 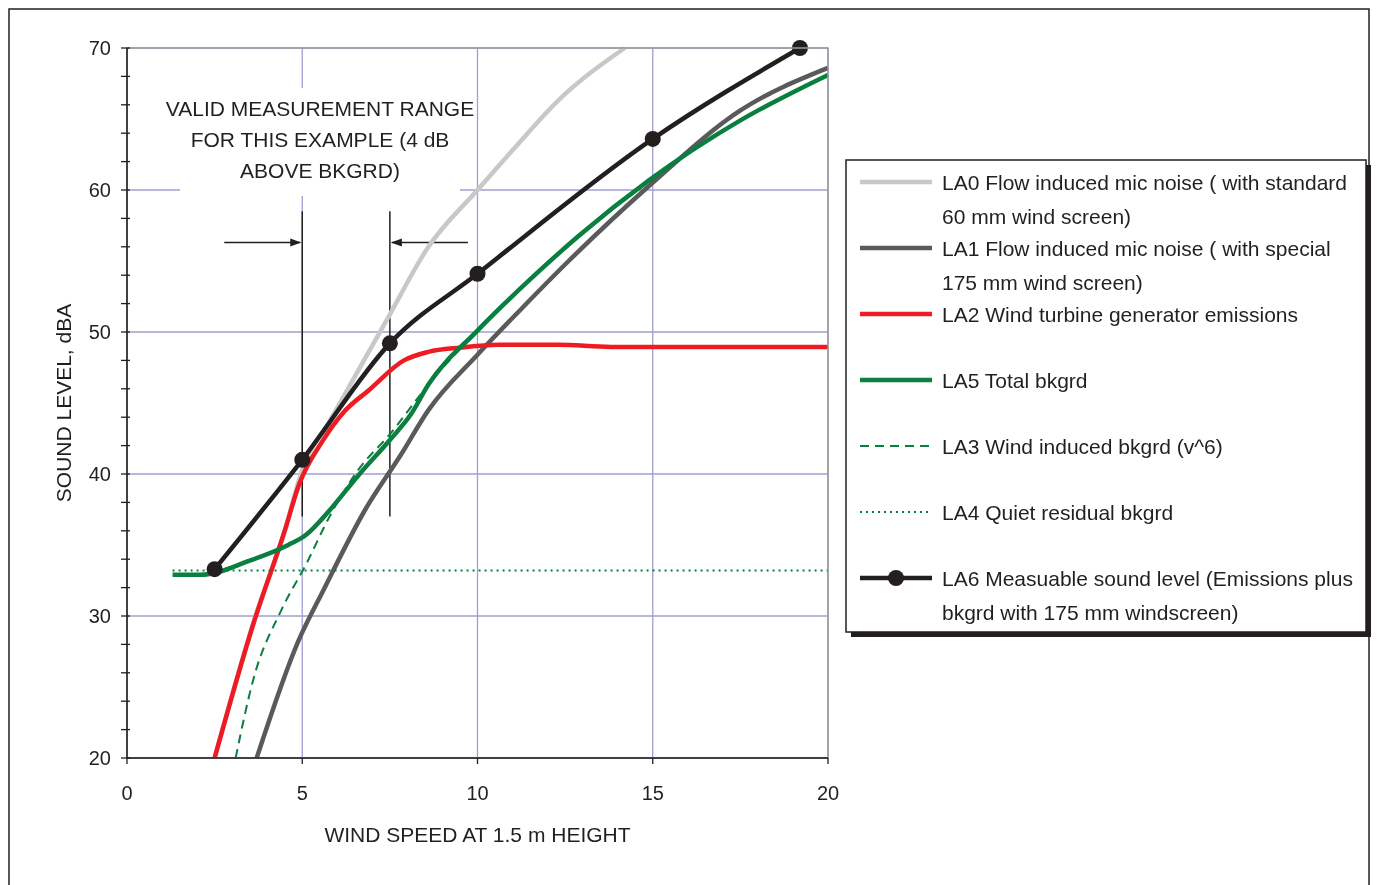 I want to click on x-tick-label: 10, so click(x=477, y=793).